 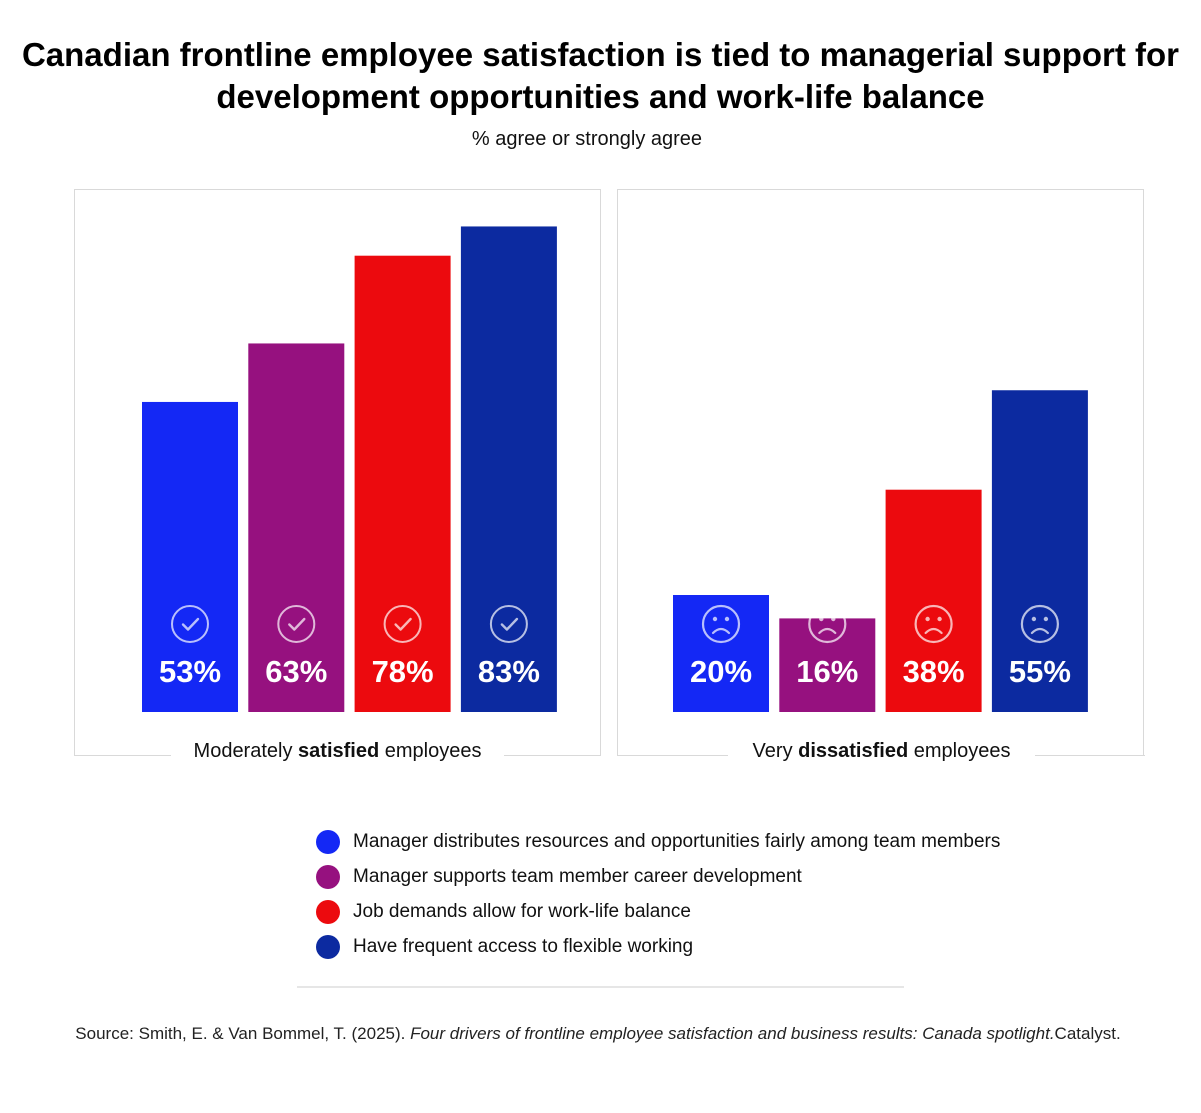 What do you see at coordinates (959, 751) in the screenshot?
I see `panel-dissatisfied-label-suffix: employees` at bounding box center [959, 751].